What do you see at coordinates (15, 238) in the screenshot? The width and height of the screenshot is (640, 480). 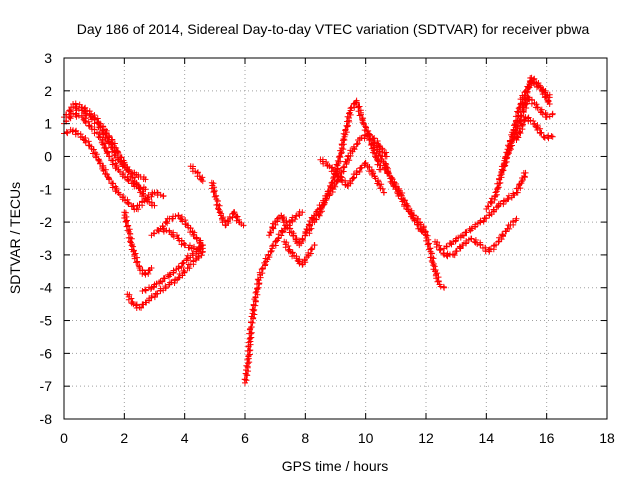 I see `y-axis-label: SDTVAR / TECUs` at bounding box center [15, 238].